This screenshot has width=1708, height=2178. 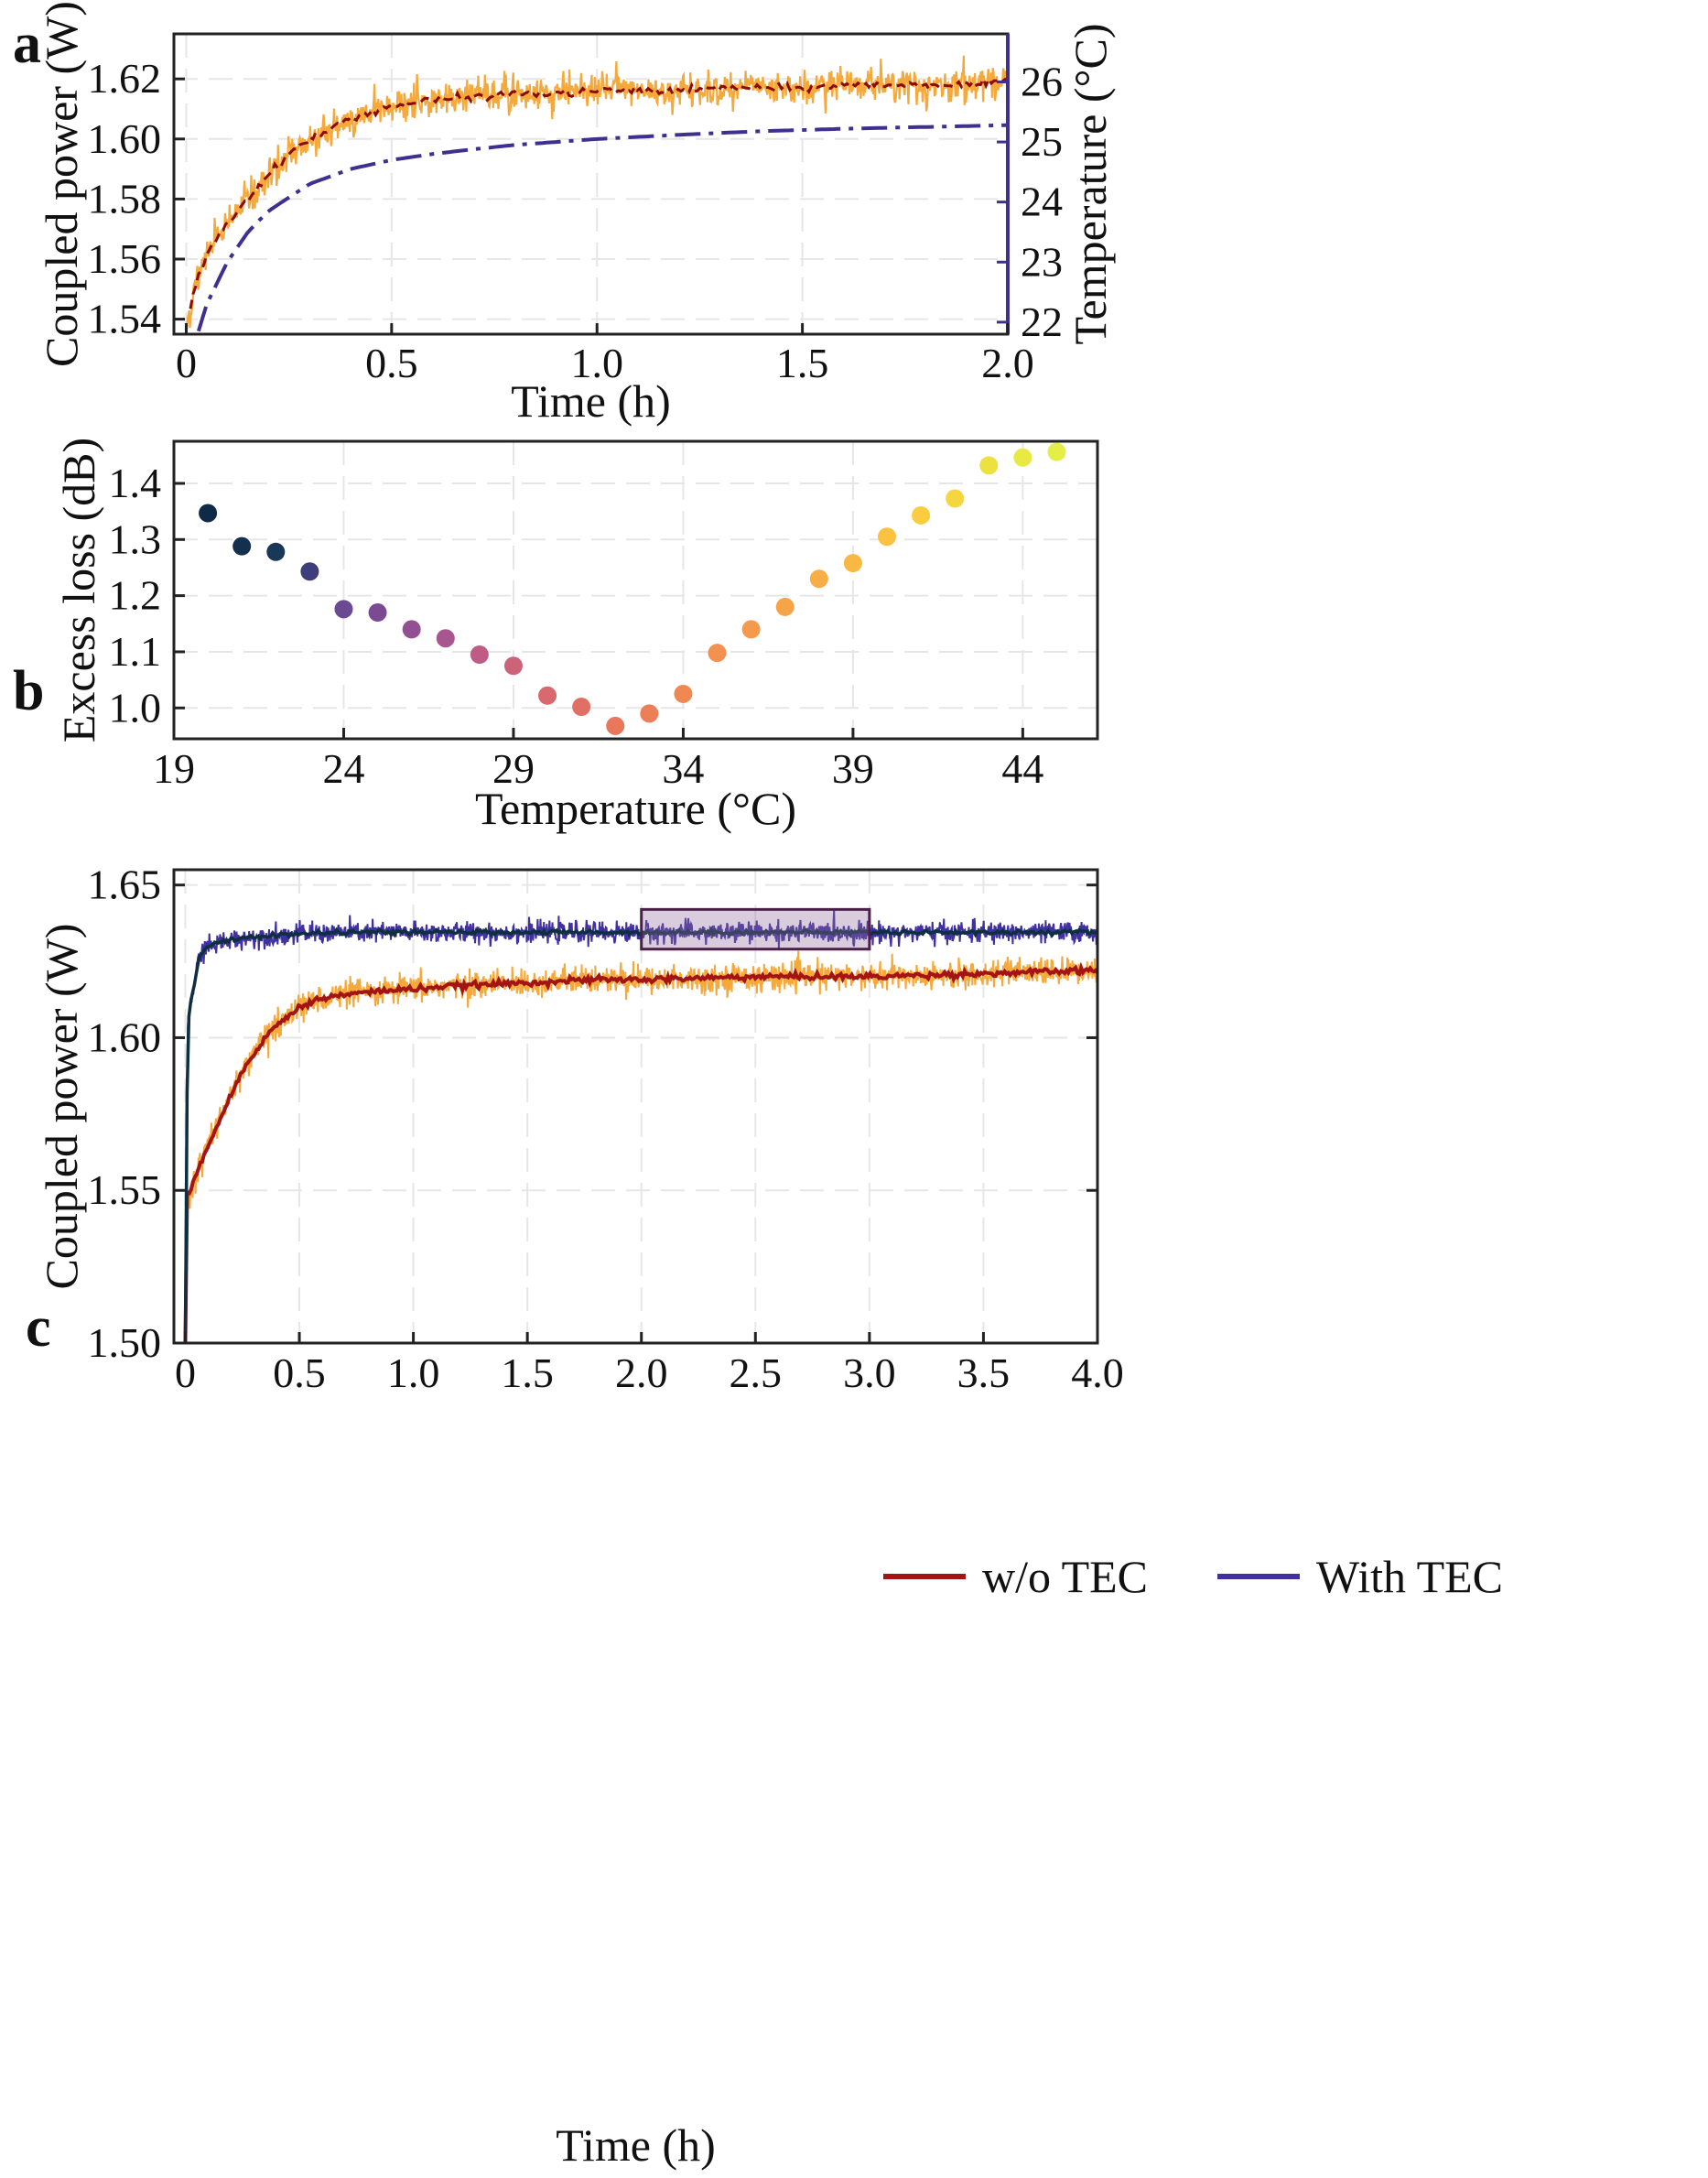 What do you see at coordinates (135, 538) in the screenshot?
I see `b-ytick-label-3: 1.3` at bounding box center [135, 538].